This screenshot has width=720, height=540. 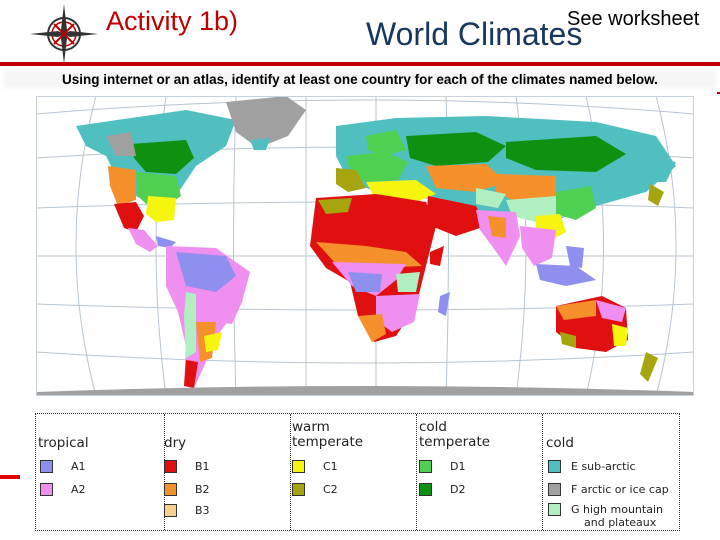 What do you see at coordinates (175, 443) in the screenshot?
I see `legend-heading-dry: dry` at bounding box center [175, 443].